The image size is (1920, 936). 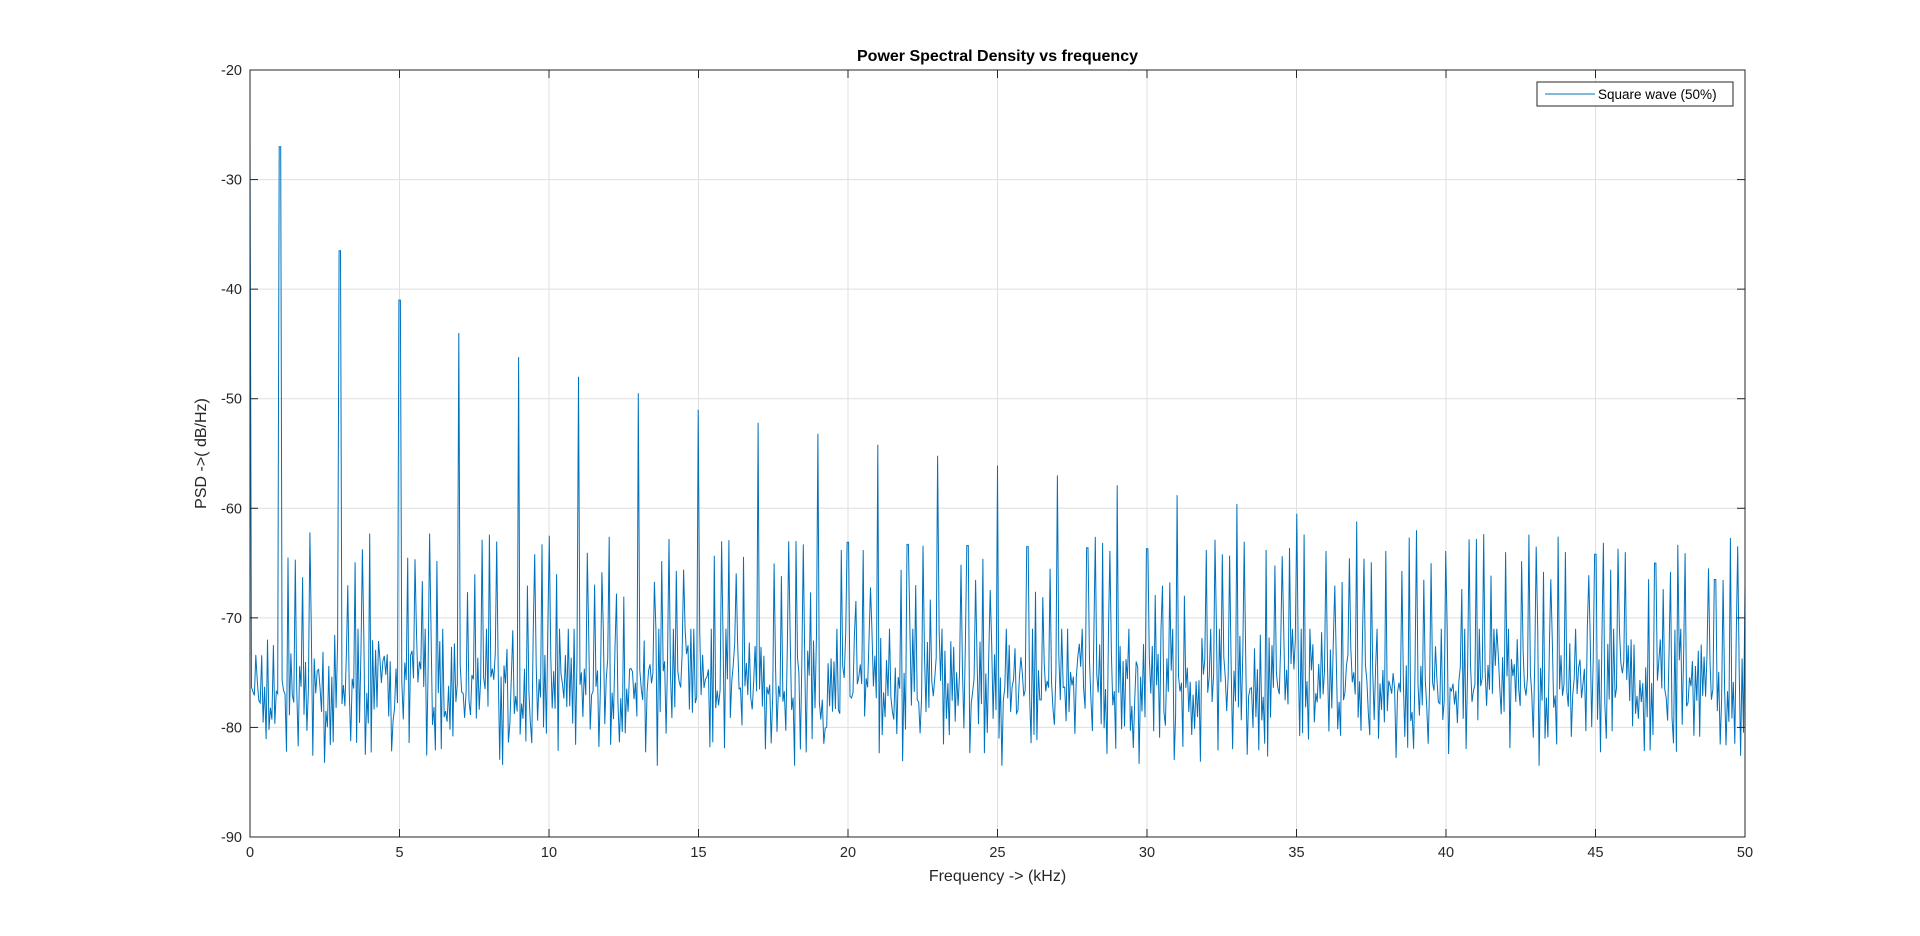 I want to click on legend: Square wave (50%), so click(x=1635, y=94).